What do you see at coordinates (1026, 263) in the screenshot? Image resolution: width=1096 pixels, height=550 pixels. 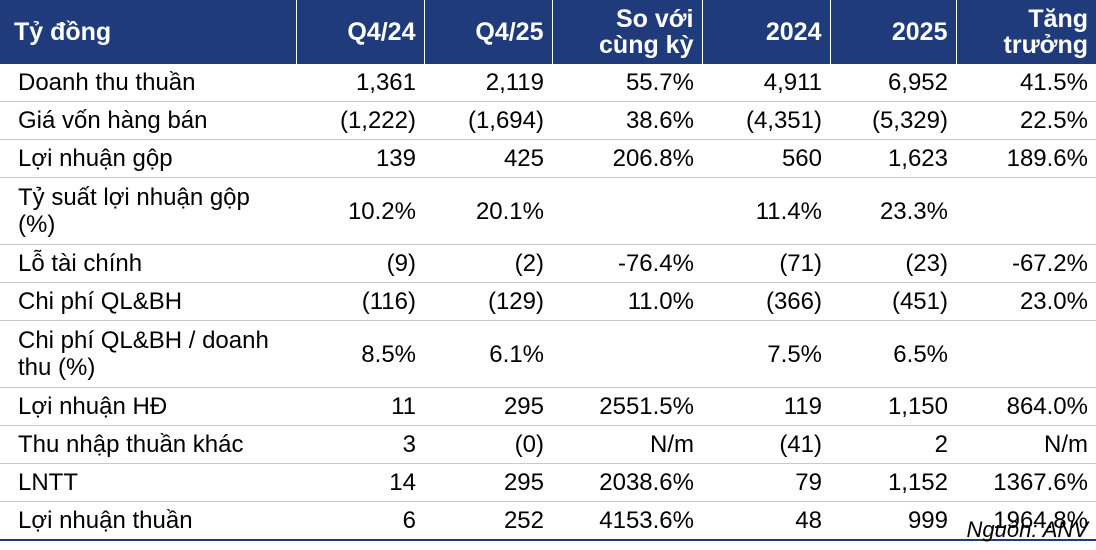 I see `table-cell: -67.2%` at bounding box center [1026, 263].